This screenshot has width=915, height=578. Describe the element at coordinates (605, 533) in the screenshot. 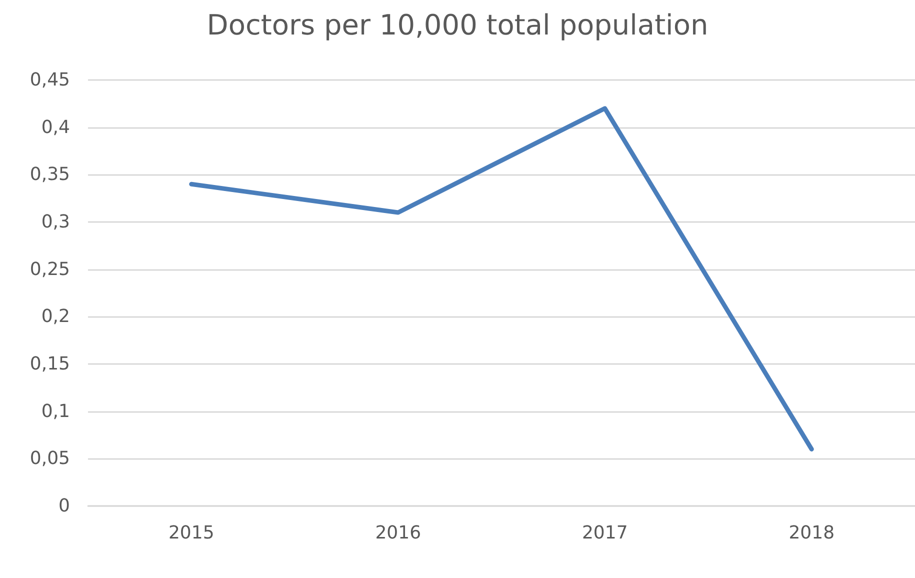

I see `x-tick-label: 2017` at that location.